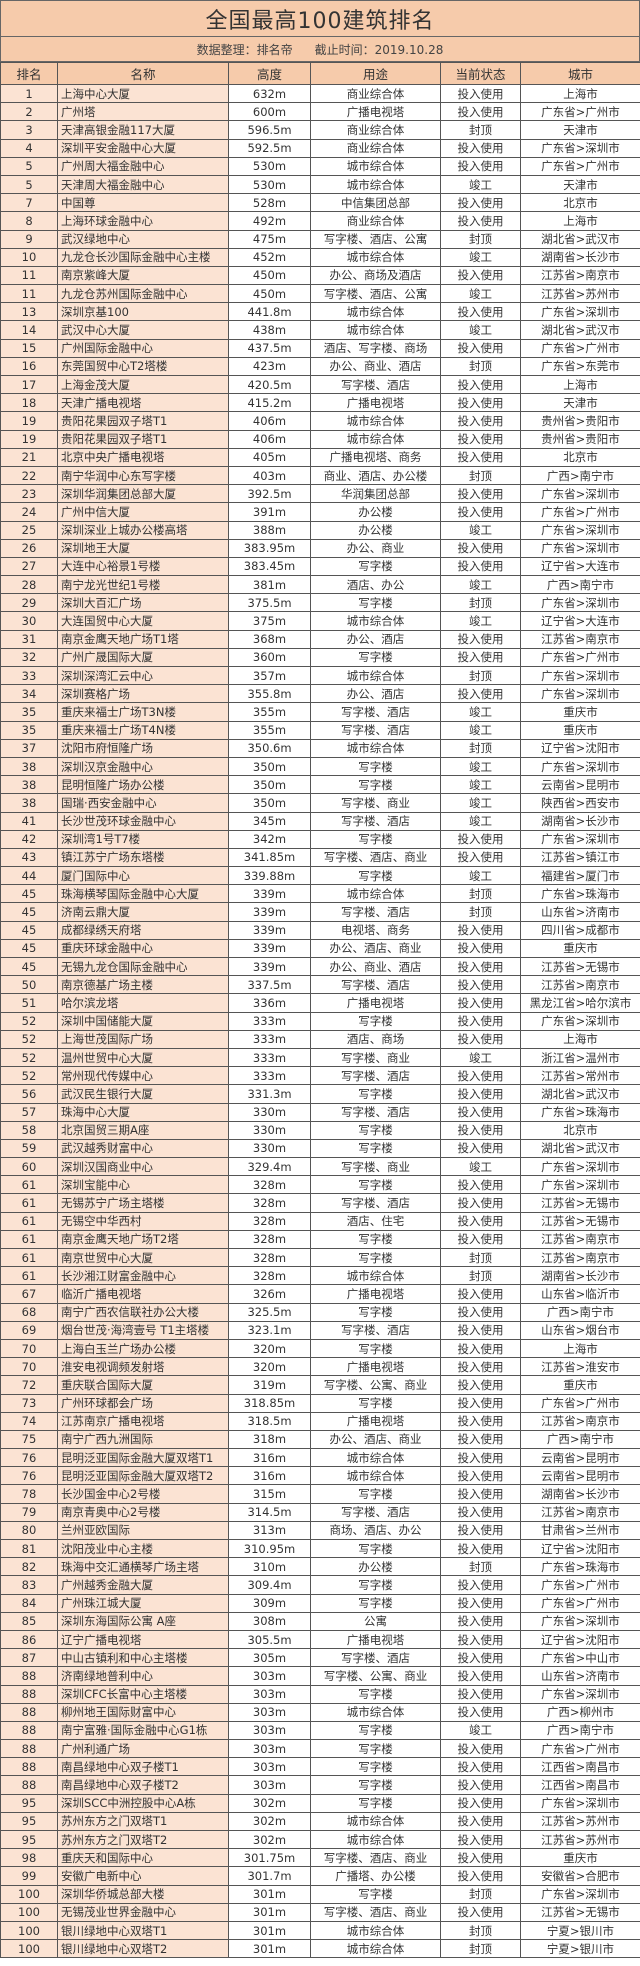  I want to click on table-row: 52 常州现代传媒中心 333m 写字楼、酒店 投入使用 江苏省>常州市, so click(320, 1076).